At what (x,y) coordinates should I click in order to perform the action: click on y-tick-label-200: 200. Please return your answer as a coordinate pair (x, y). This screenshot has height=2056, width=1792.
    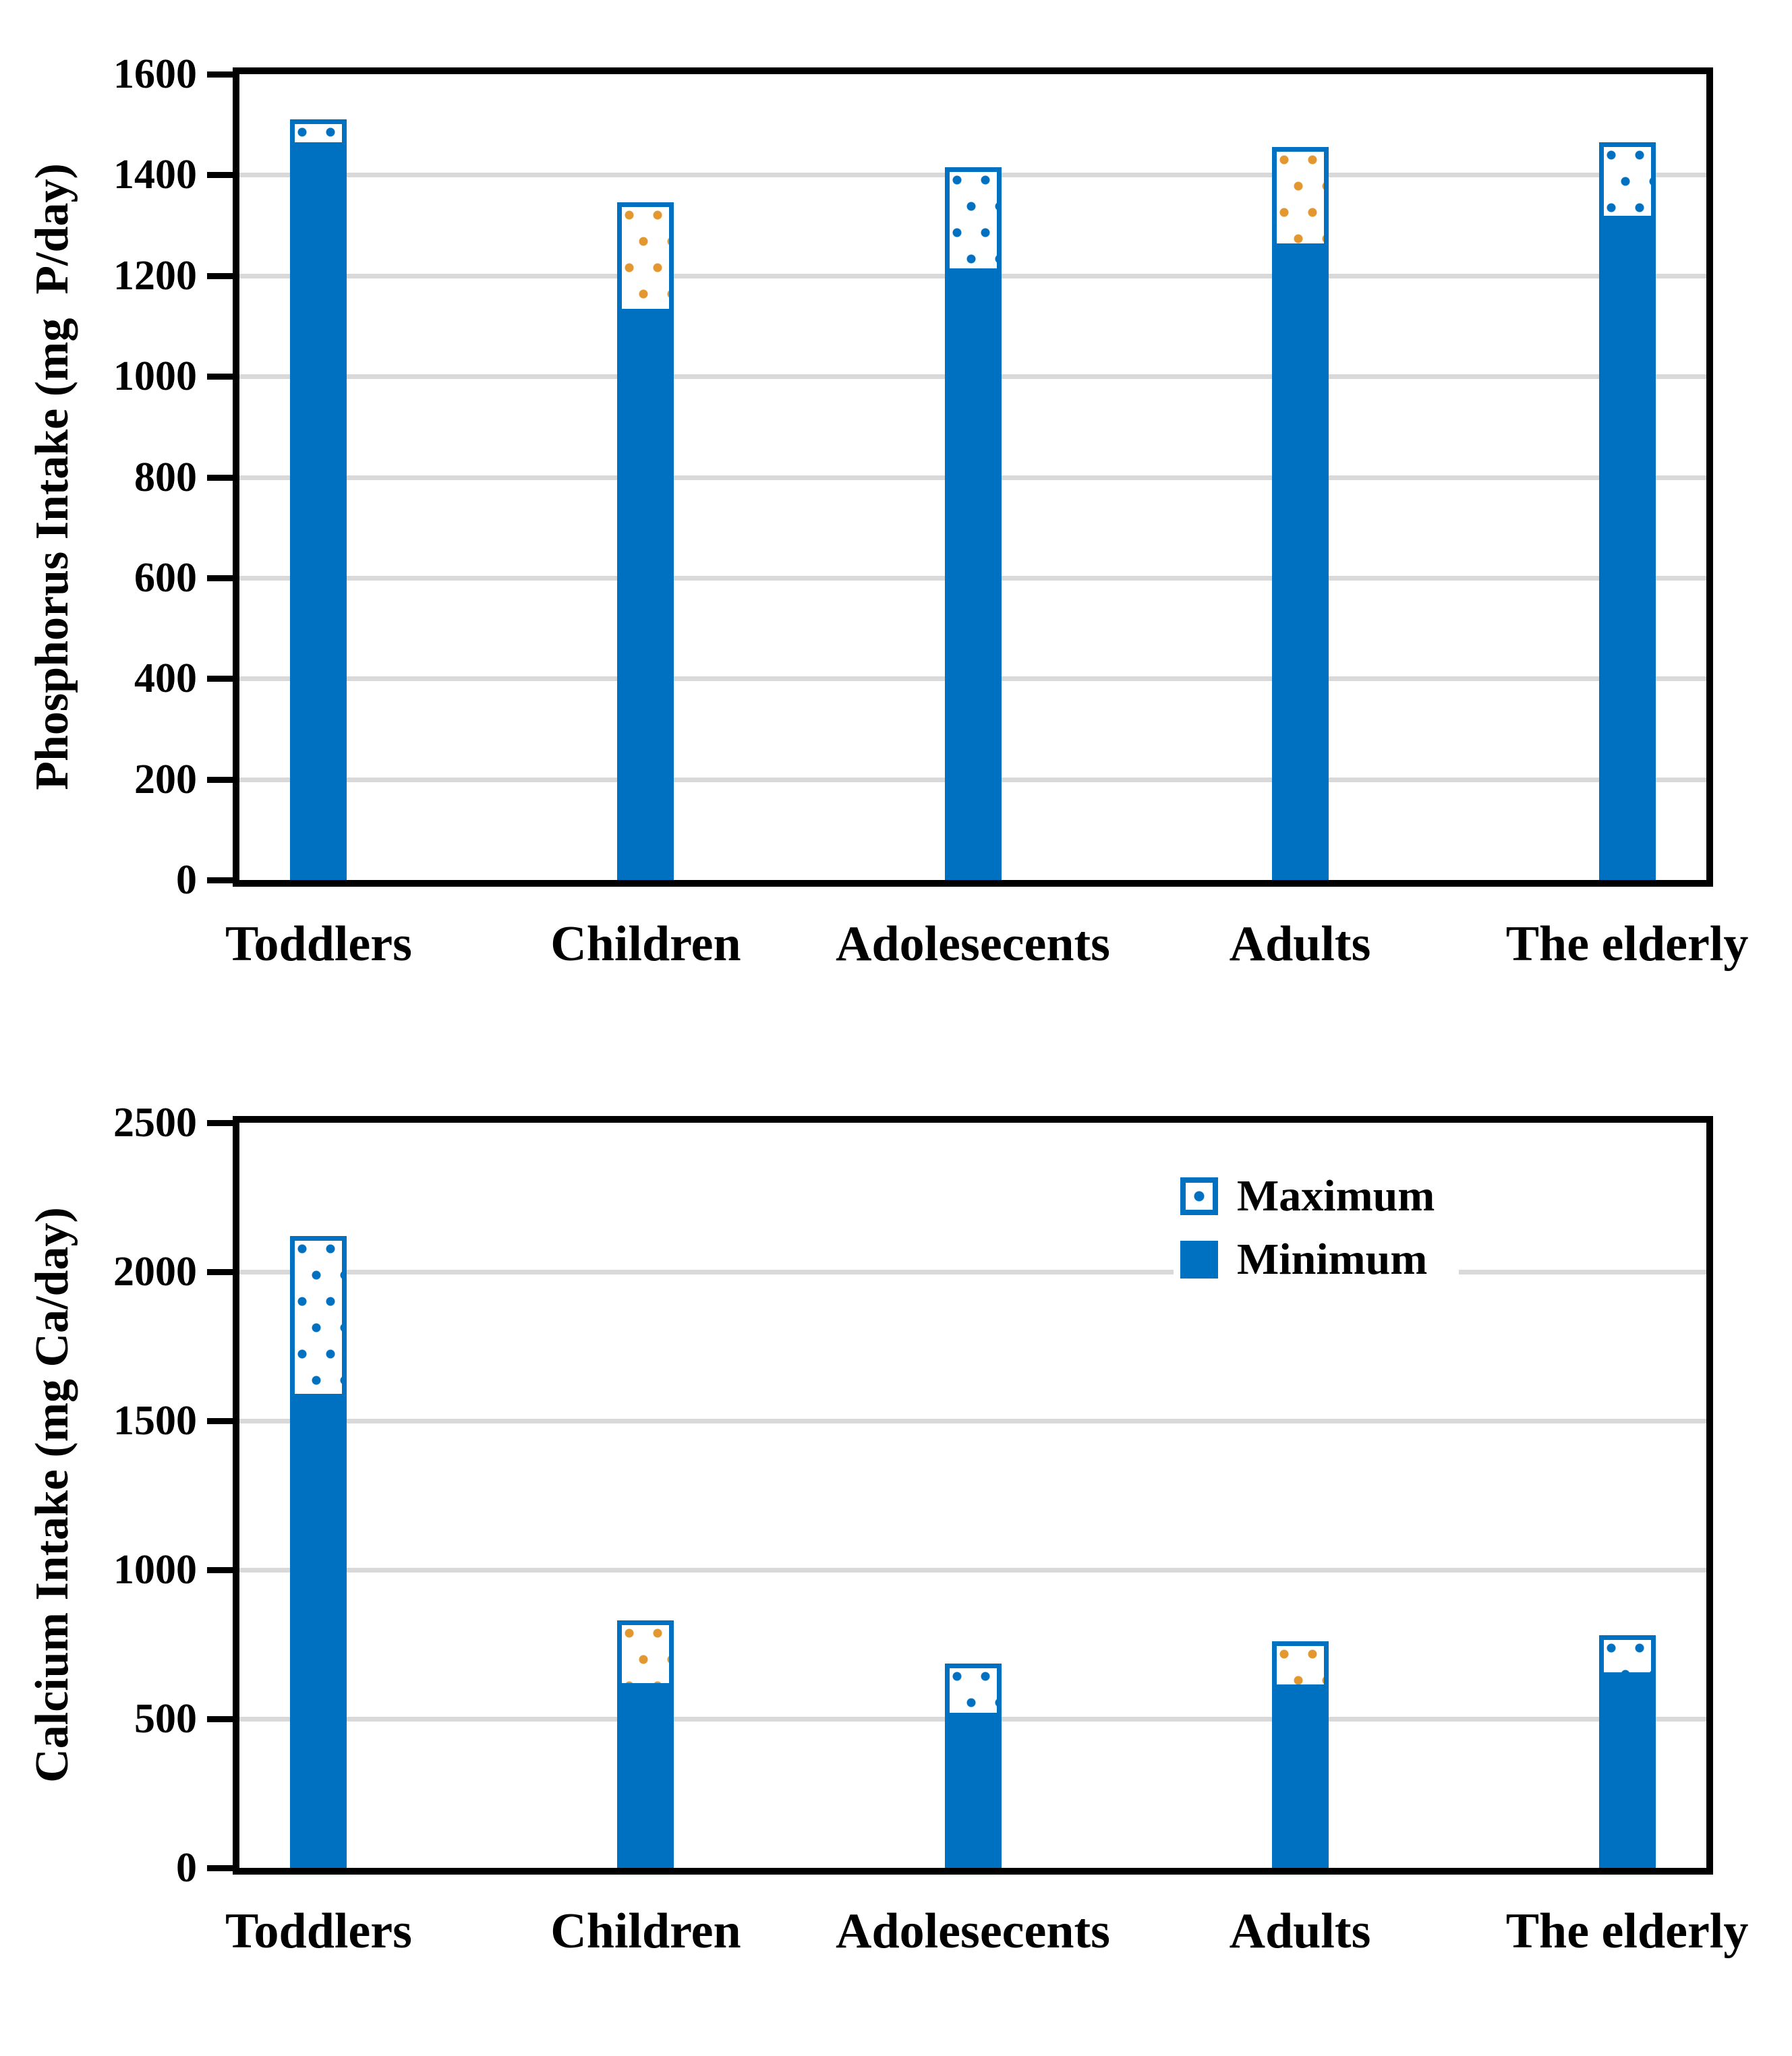
    Looking at the image, I should click on (165, 779).